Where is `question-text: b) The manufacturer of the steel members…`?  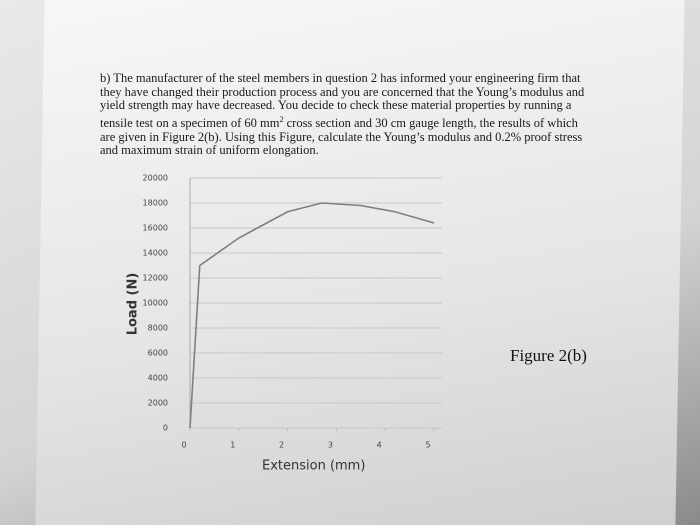
question-text: b) The manufacturer of the steel members… is located at coordinates (380, 114).